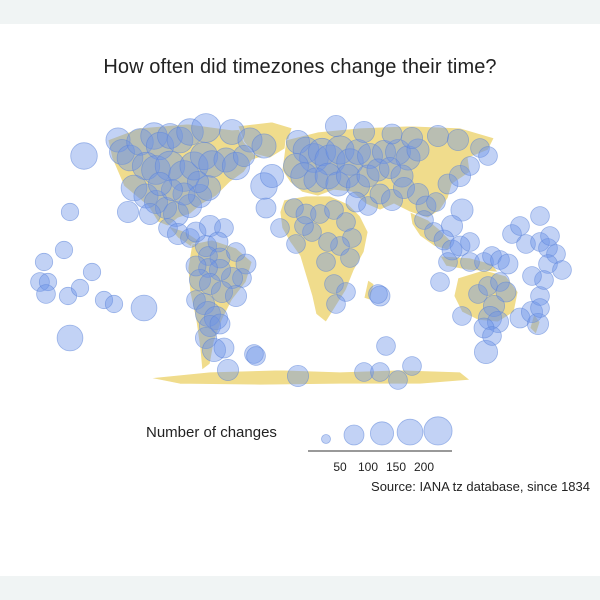  I want to click on legend-tick-label: 200, so click(424, 467).